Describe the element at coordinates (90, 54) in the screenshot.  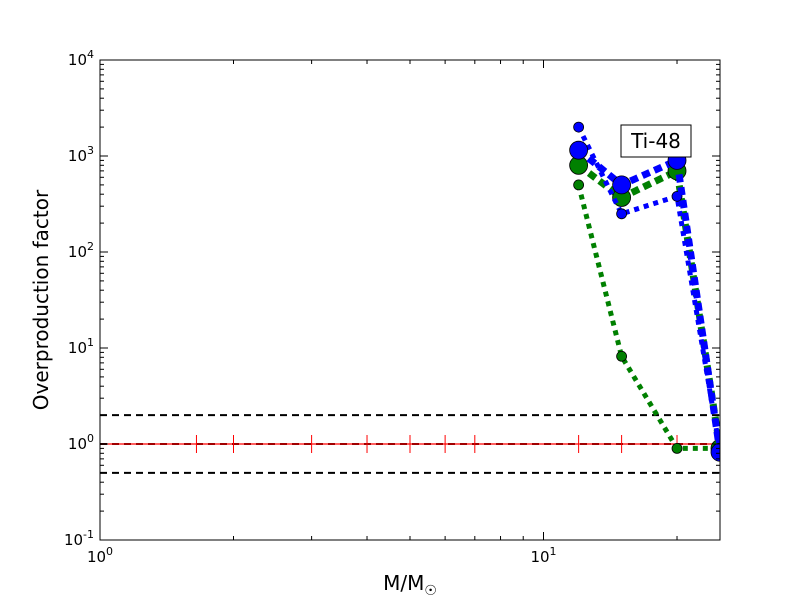
I see `tick-exponent: 4` at that location.